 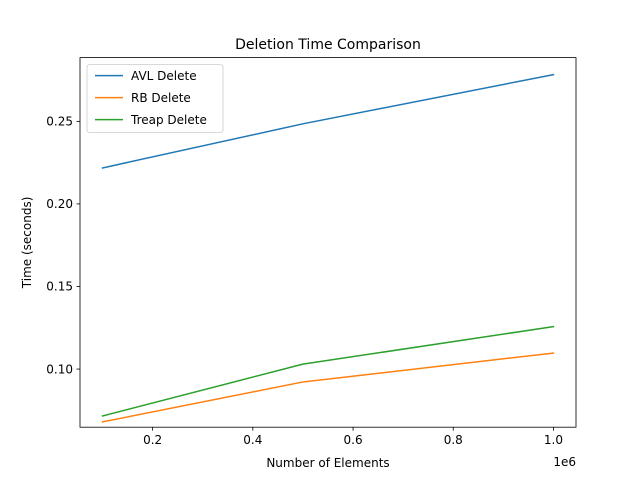 I want to click on legend: AVL Delete RB Delete Treap Delete, so click(x=155, y=98).